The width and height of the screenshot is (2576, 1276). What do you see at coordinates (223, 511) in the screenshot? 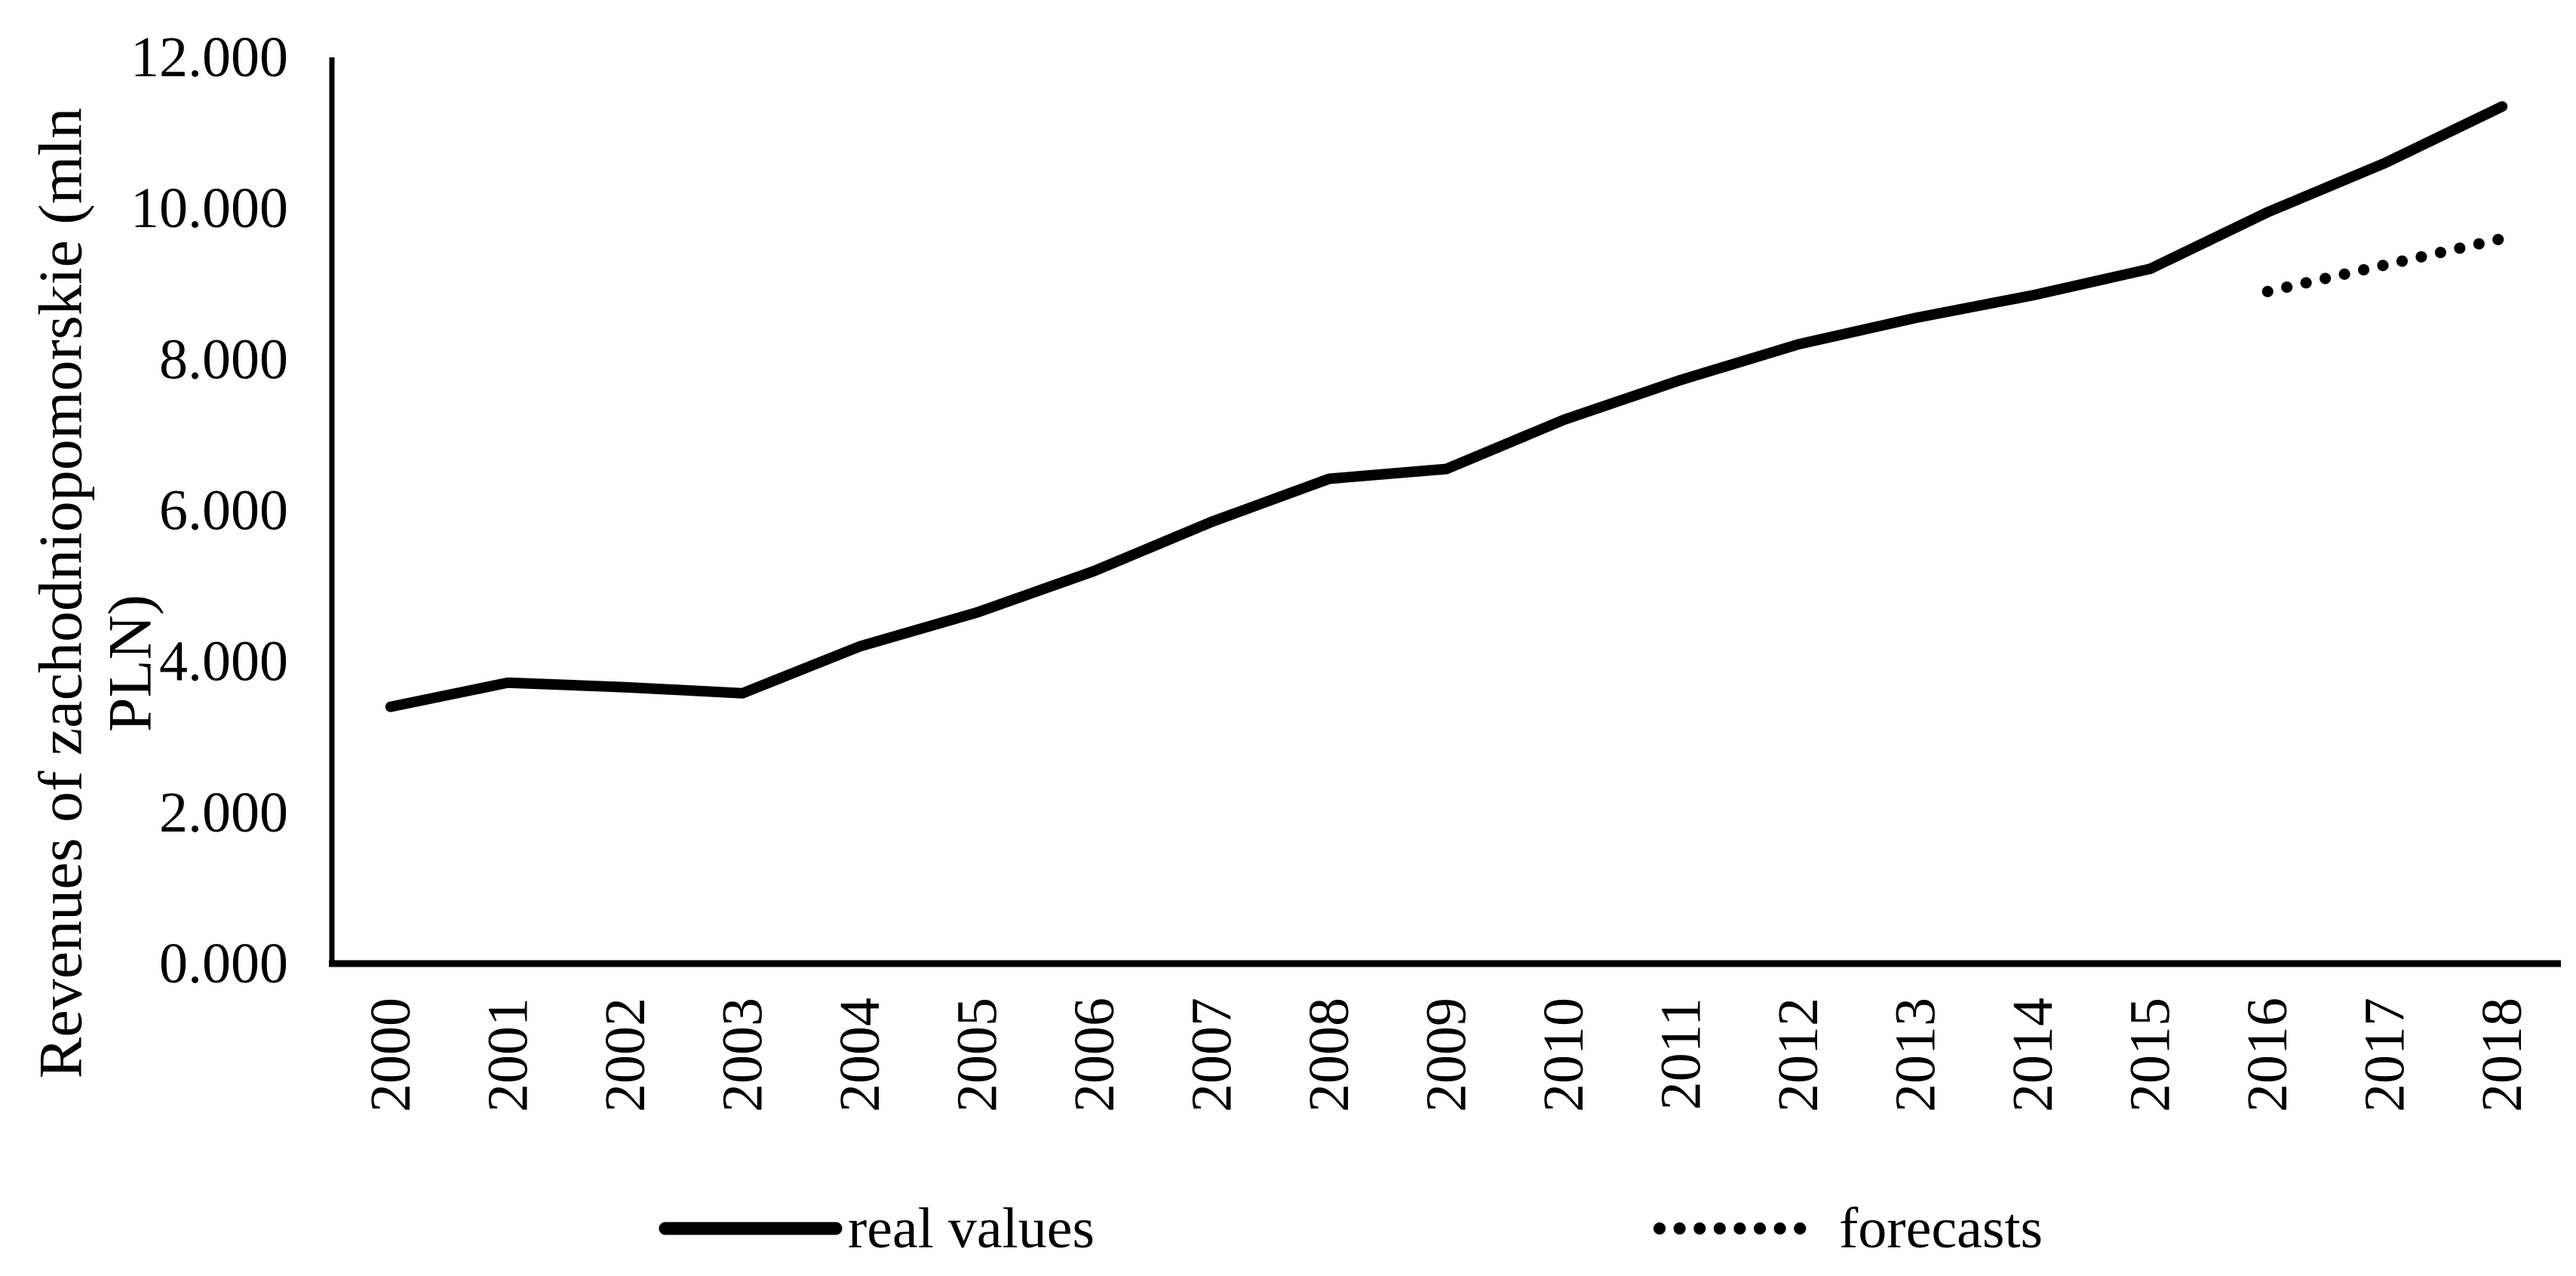
I see `y-tick-label: 6.000` at bounding box center [223, 511].